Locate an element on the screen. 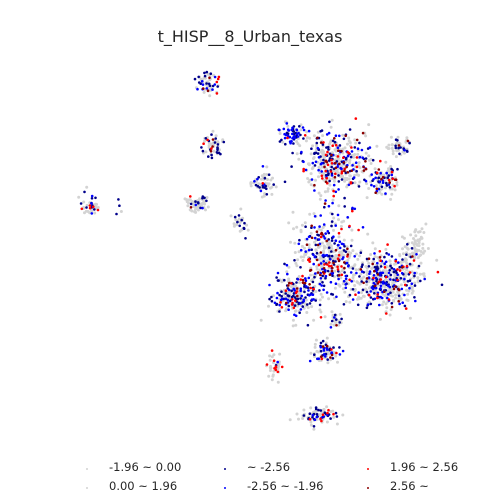 This screenshot has height=500, width=500. legend-label: 2.56 ~ is located at coordinates (409, 486).